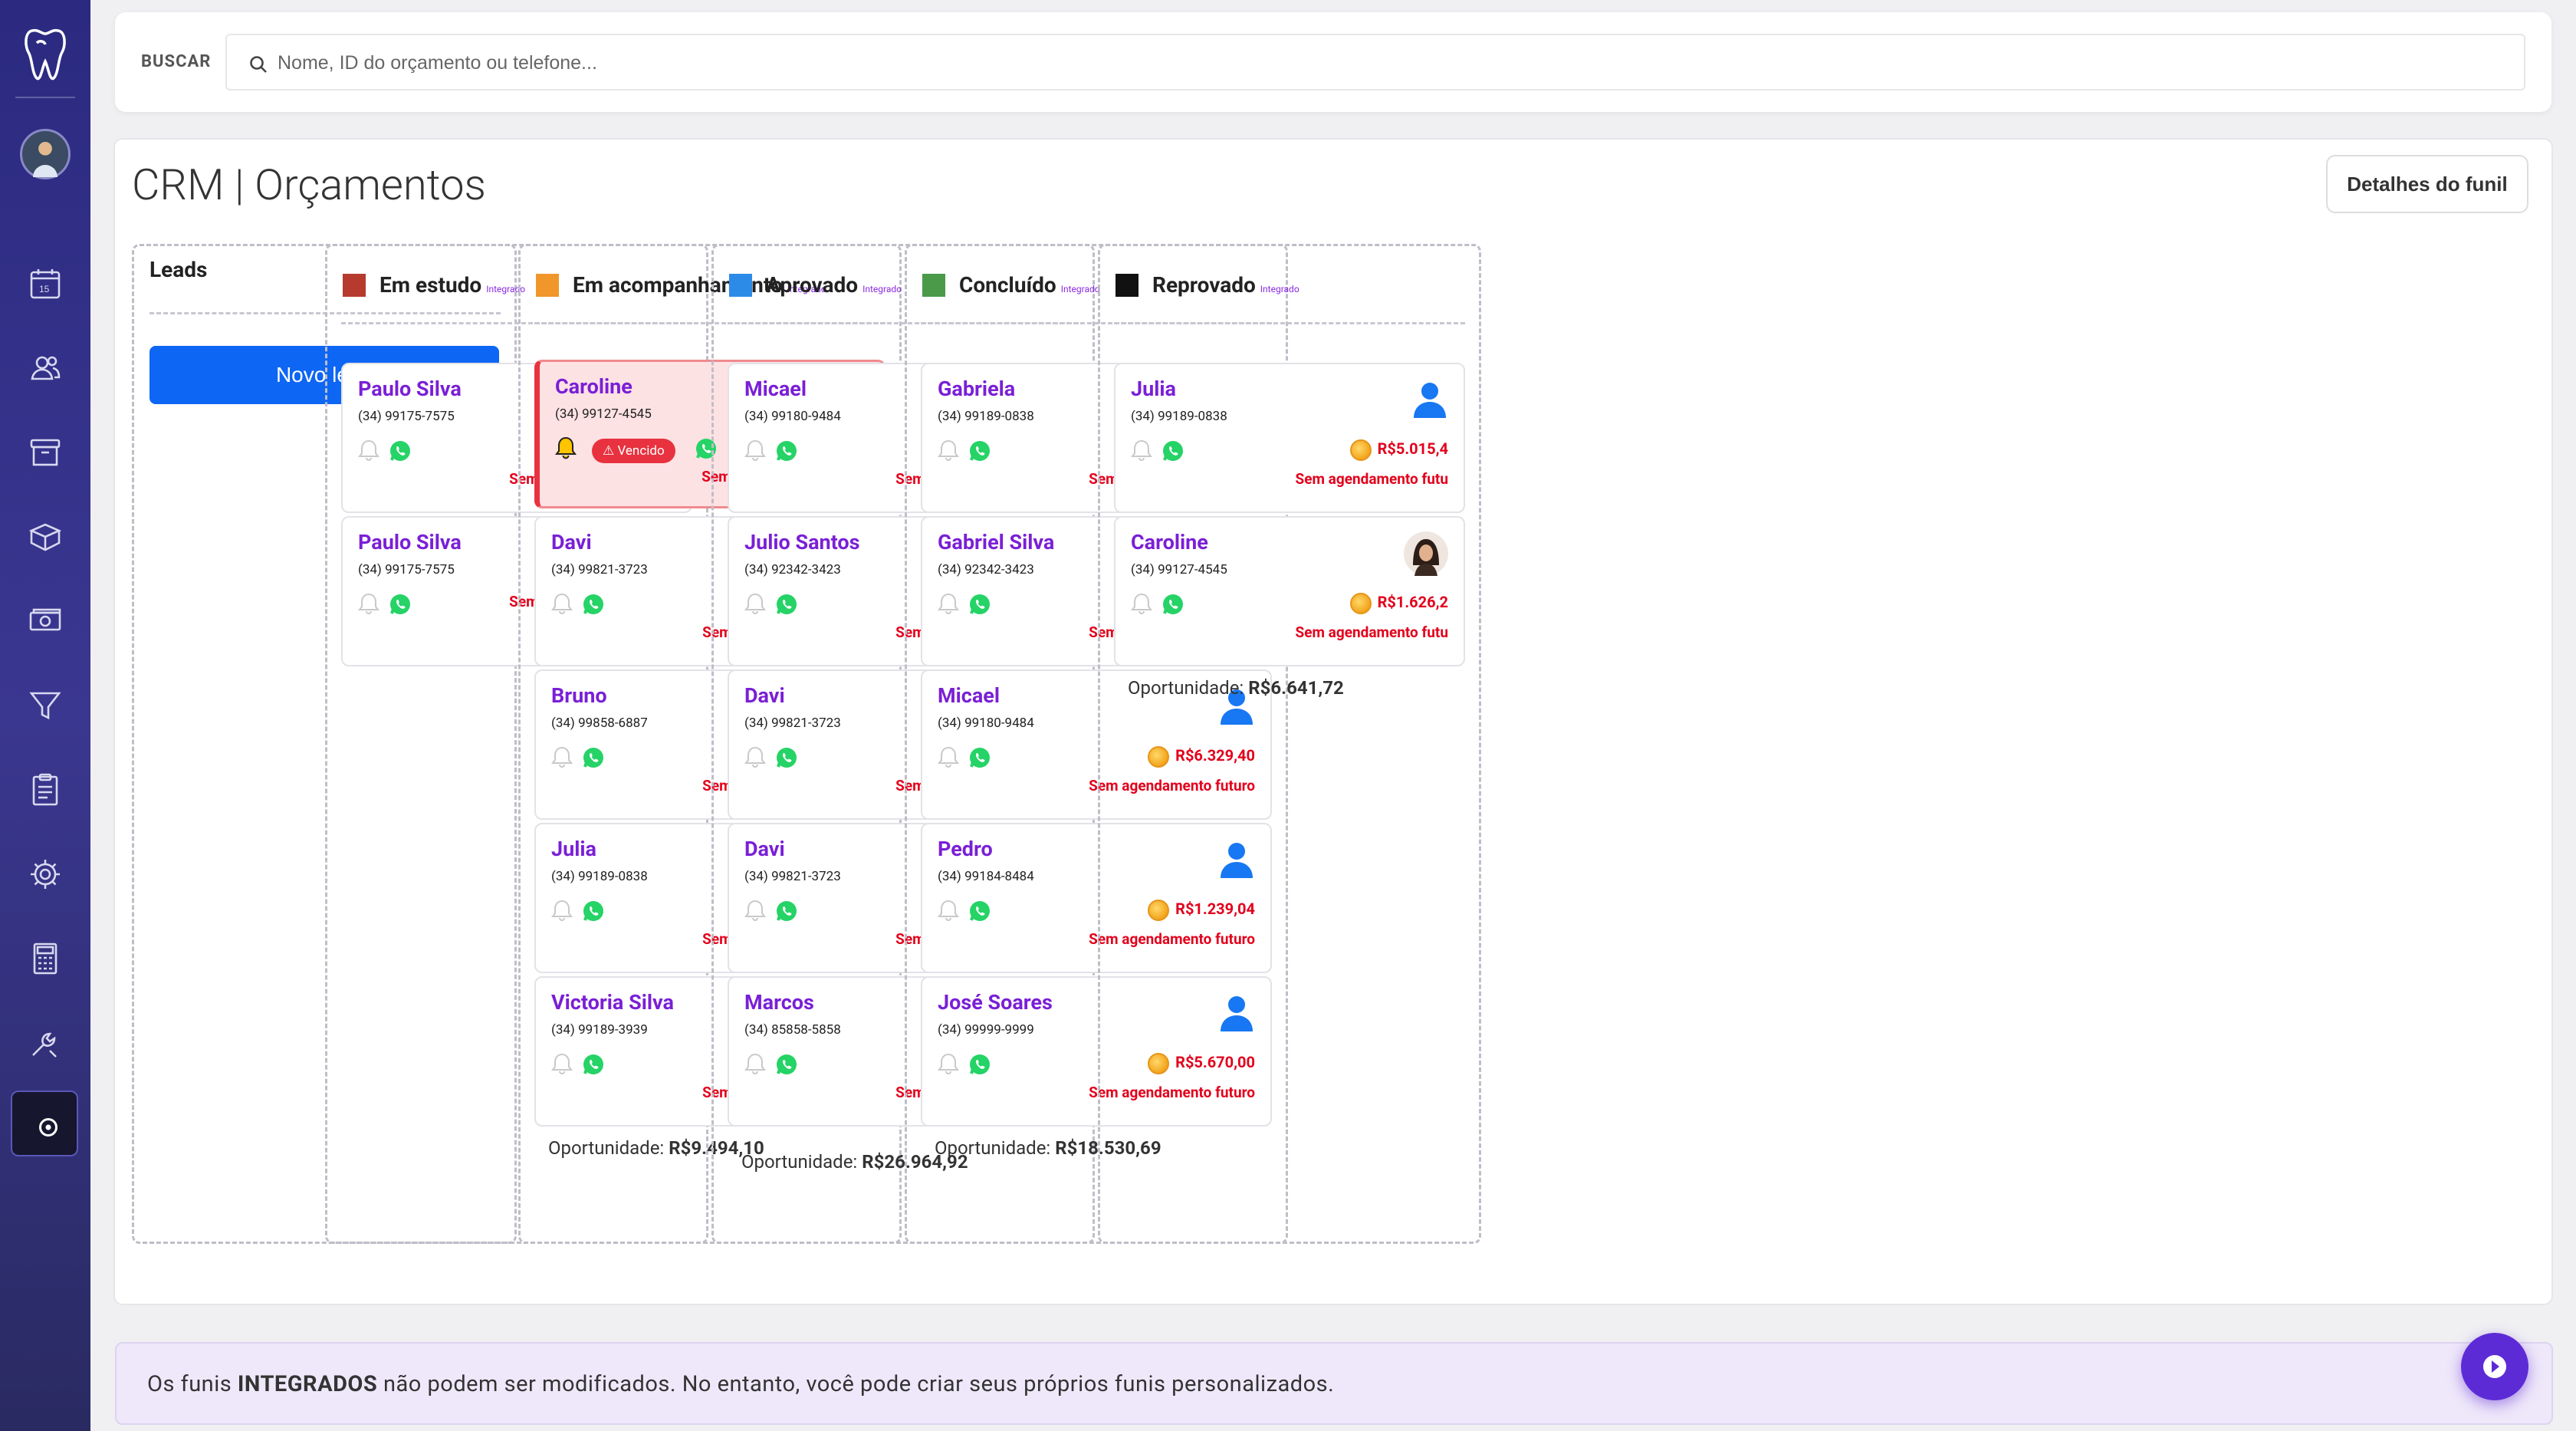 This screenshot has width=2576, height=1431. What do you see at coordinates (1159, 757) in the screenshot?
I see `coin-icon` at bounding box center [1159, 757].